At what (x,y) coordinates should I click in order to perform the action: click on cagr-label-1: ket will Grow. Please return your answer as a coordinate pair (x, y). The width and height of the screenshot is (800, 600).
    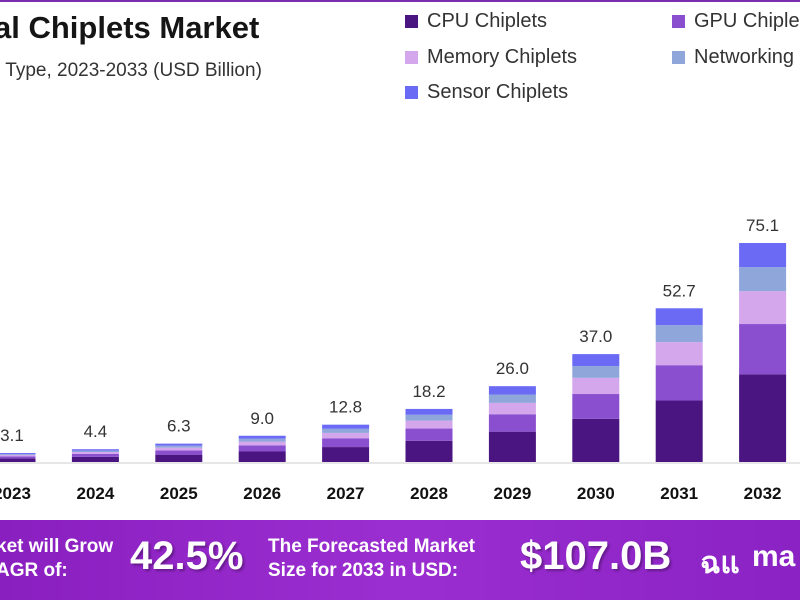
    Looking at the image, I should click on (57, 546).